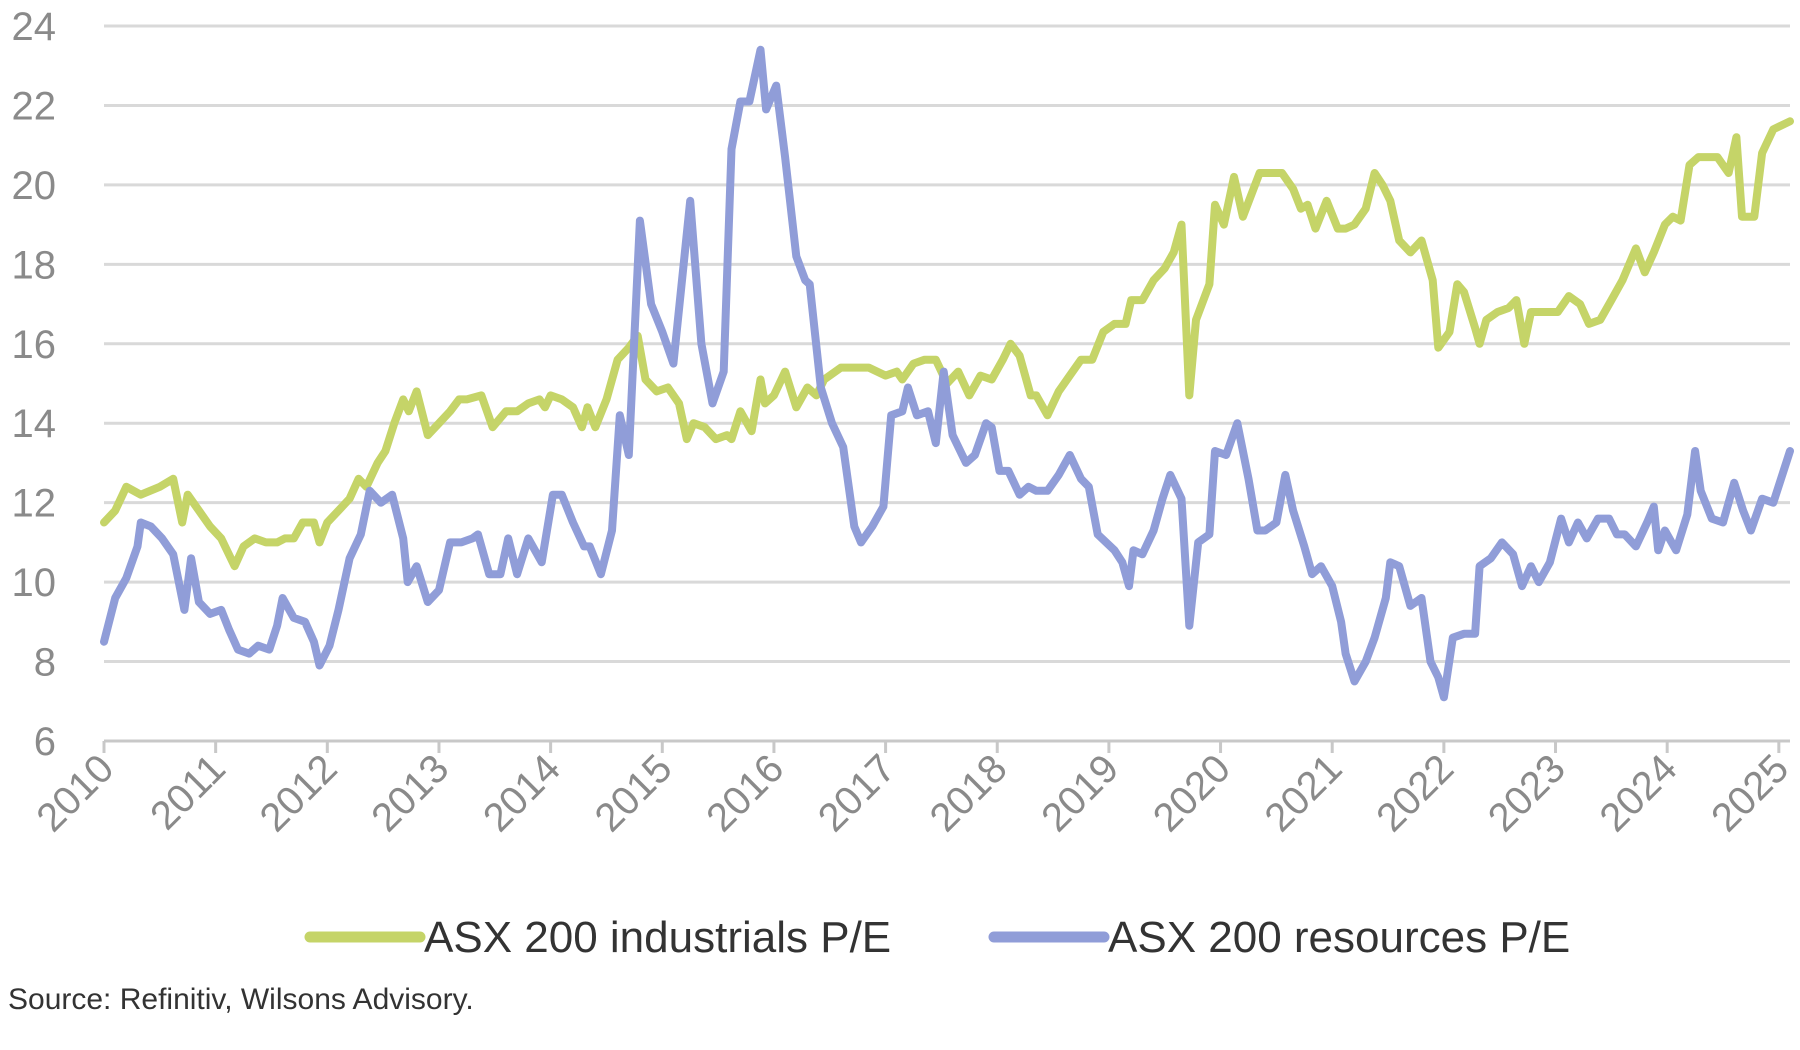  What do you see at coordinates (34, 27) in the screenshot?
I see `y-tick-label: 24` at bounding box center [34, 27].